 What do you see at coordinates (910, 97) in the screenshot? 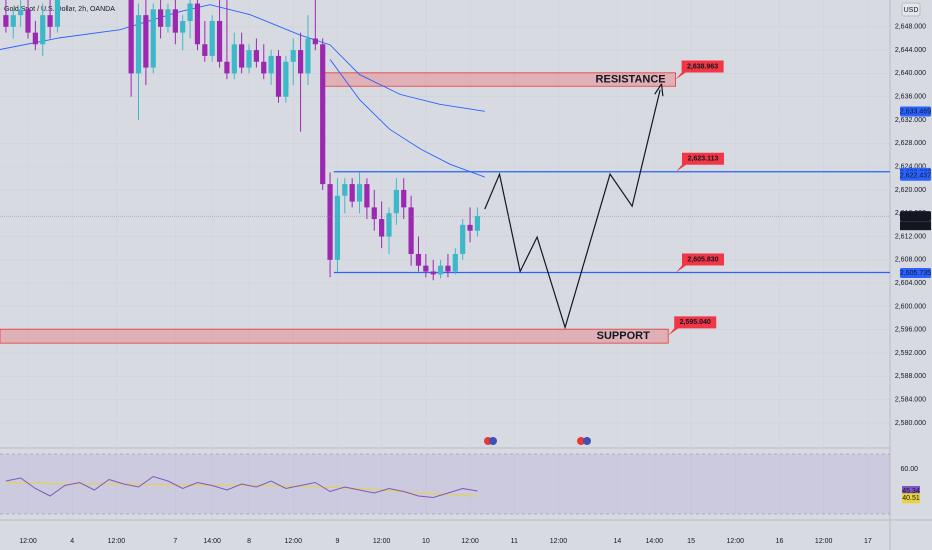
I see `y-tick-label: 2,636.000` at bounding box center [910, 97].